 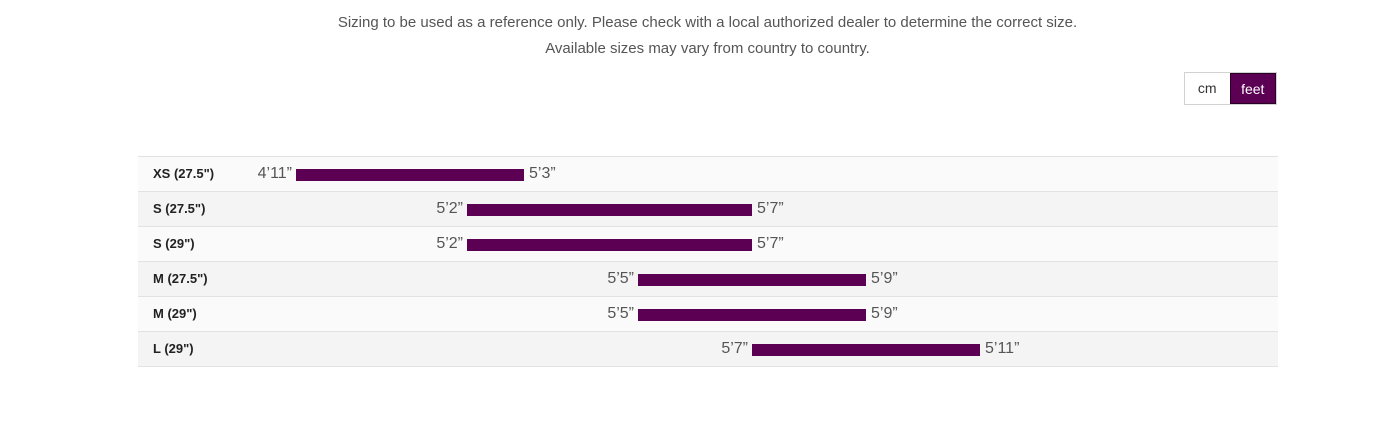 I want to click on size-row: M (29") 5’5” 5’9”, so click(x=708, y=314).